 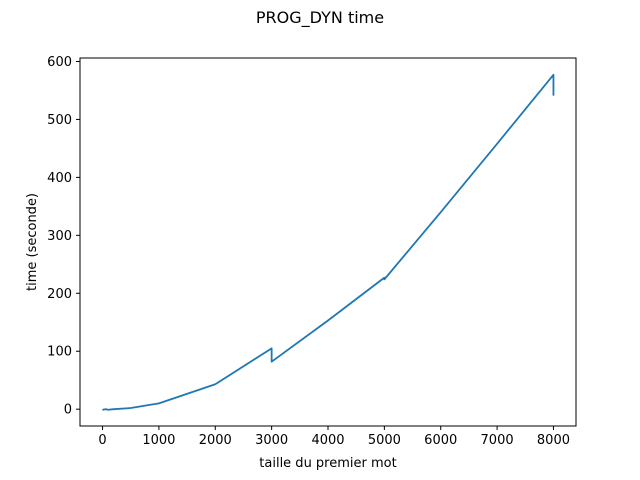 I want to click on y-tick-label: 500, so click(x=59, y=120).